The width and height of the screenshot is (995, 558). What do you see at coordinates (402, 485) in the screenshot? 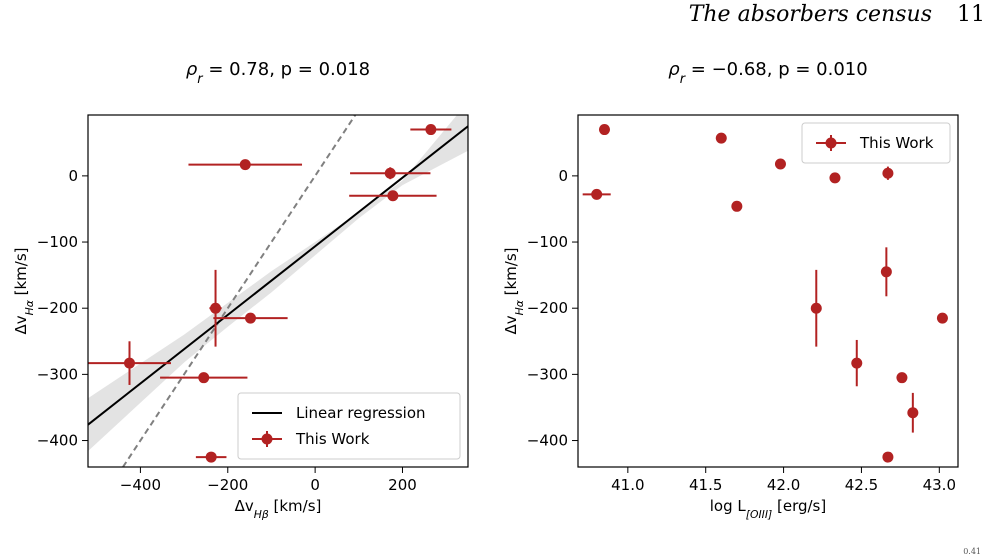
I see `x-tick-label: 200` at bounding box center [402, 485].